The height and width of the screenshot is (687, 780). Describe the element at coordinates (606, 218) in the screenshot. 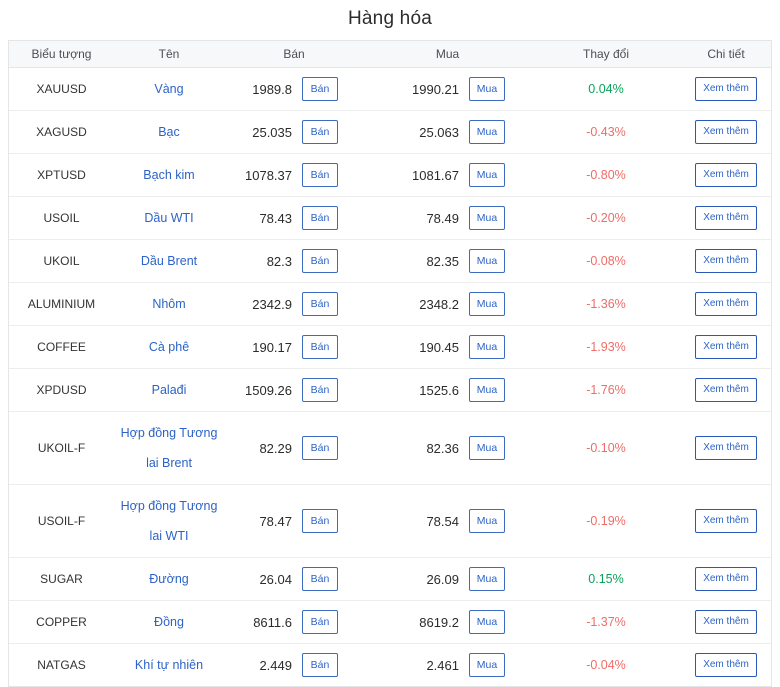

I see `change-value: -0.20%` at that location.